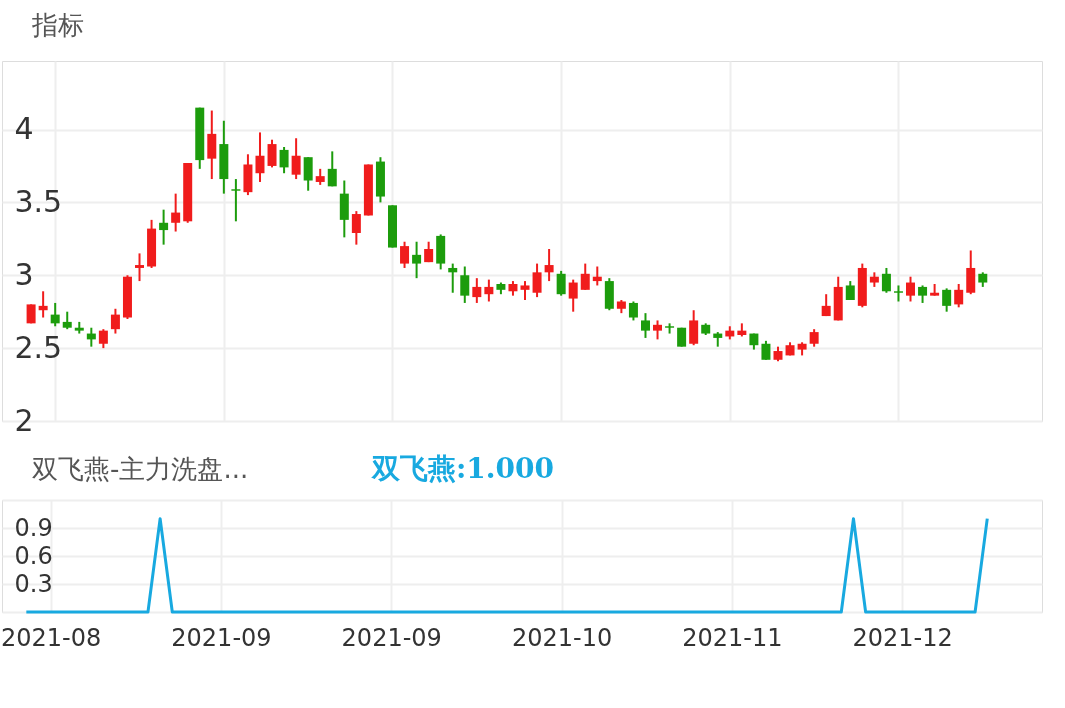  Describe the element at coordinates (51, 637) in the screenshot. I see `x-tick-label: 2021-08` at that location.